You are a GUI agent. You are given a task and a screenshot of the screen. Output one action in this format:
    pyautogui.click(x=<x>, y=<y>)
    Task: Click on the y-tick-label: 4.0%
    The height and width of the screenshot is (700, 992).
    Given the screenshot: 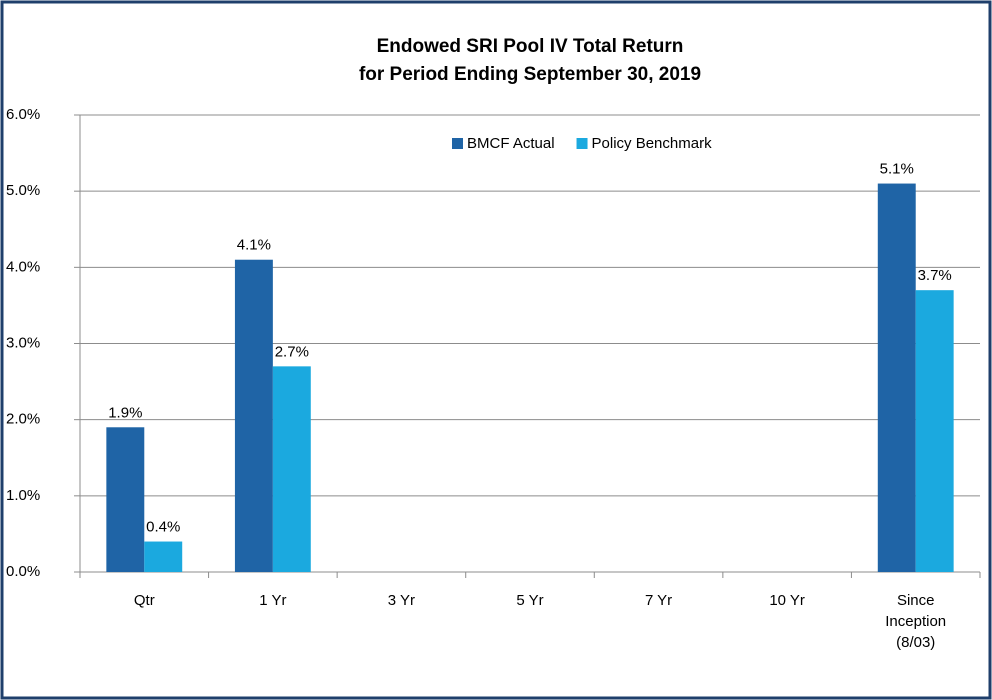 What is the action you would take?
    pyautogui.click(x=23, y=266)
    